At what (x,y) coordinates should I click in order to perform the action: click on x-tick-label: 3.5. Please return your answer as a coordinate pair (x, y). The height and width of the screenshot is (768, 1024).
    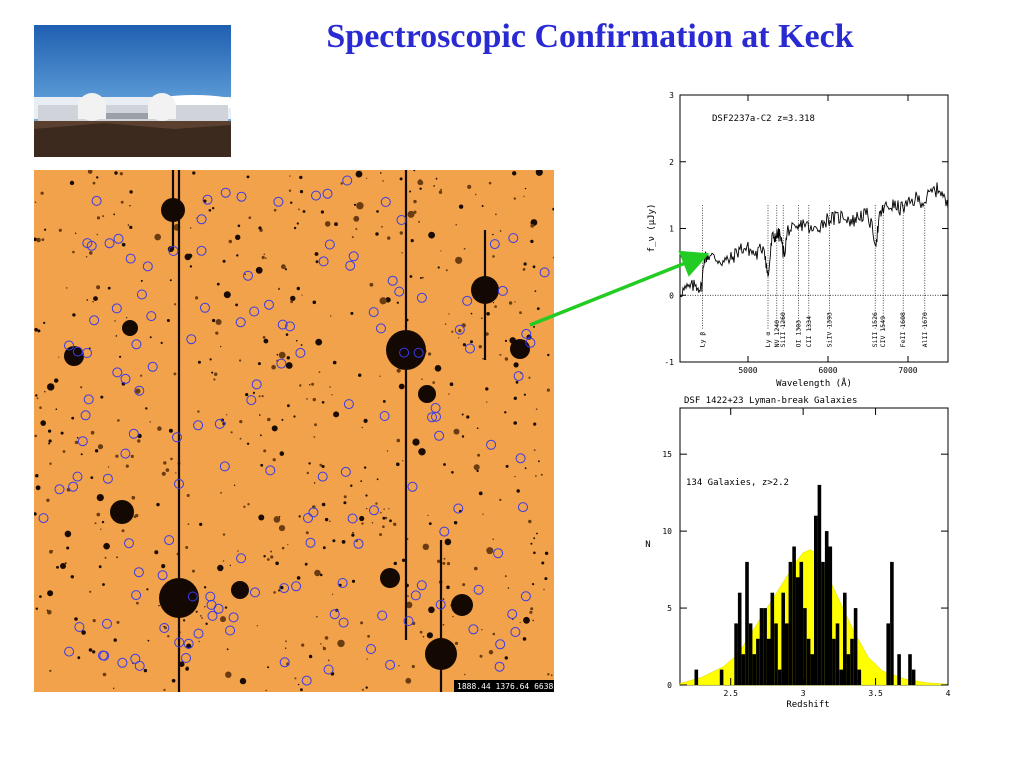
    Looking at the image, I should click on (875, 693).